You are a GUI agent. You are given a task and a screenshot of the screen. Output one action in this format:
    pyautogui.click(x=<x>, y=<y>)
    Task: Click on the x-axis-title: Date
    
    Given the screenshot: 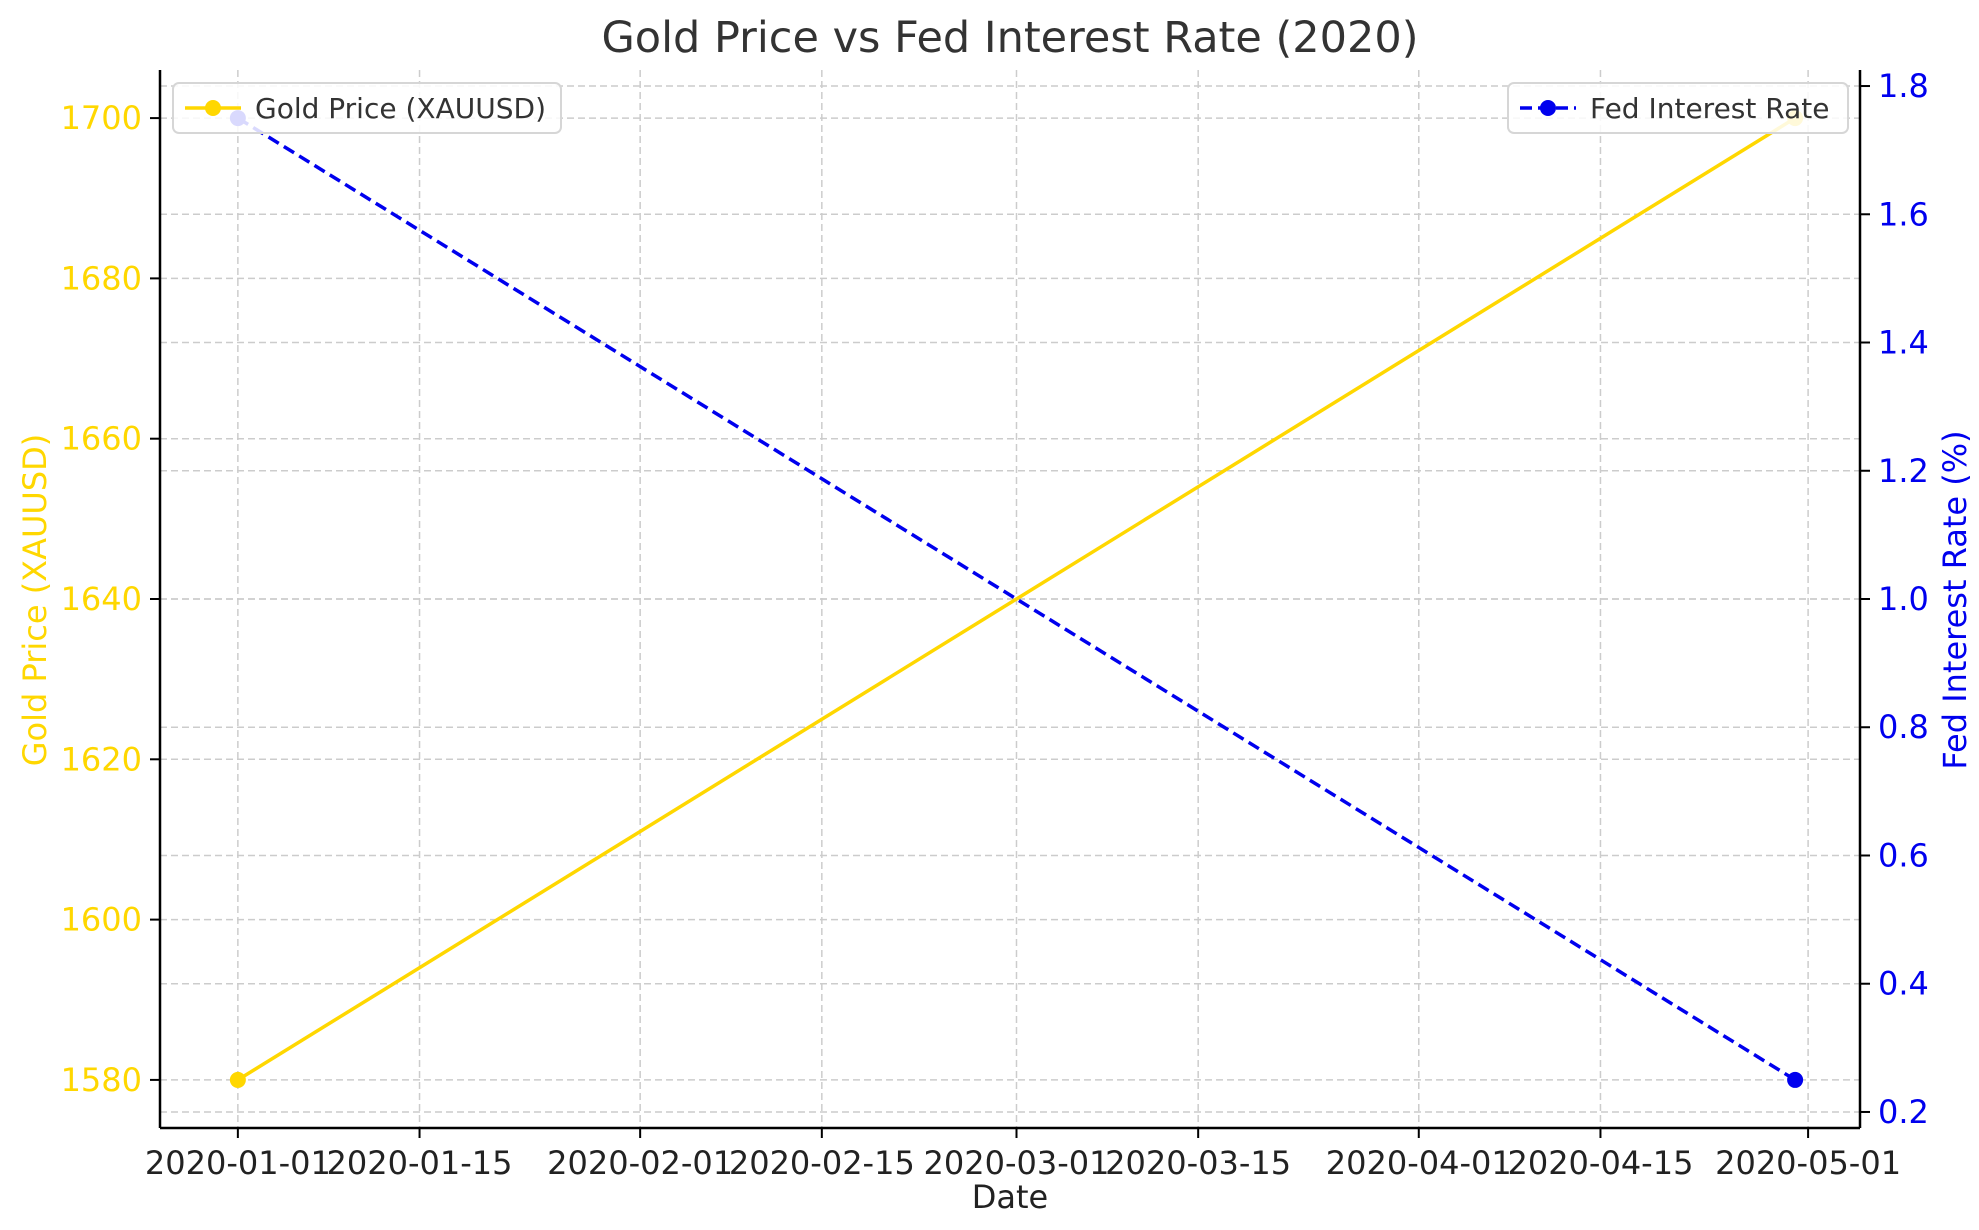 What is the action you would take?
    pyautogui.click(x=1010, y=1197)
    